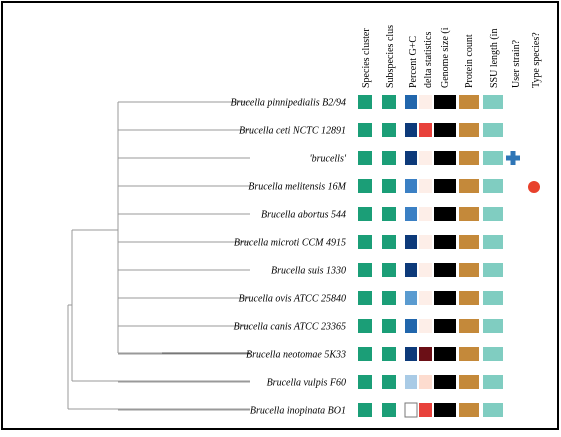 The width and height of the screenshot is (561, 437). I want to click on column-header: Subspecies clus, so click(390, 56).